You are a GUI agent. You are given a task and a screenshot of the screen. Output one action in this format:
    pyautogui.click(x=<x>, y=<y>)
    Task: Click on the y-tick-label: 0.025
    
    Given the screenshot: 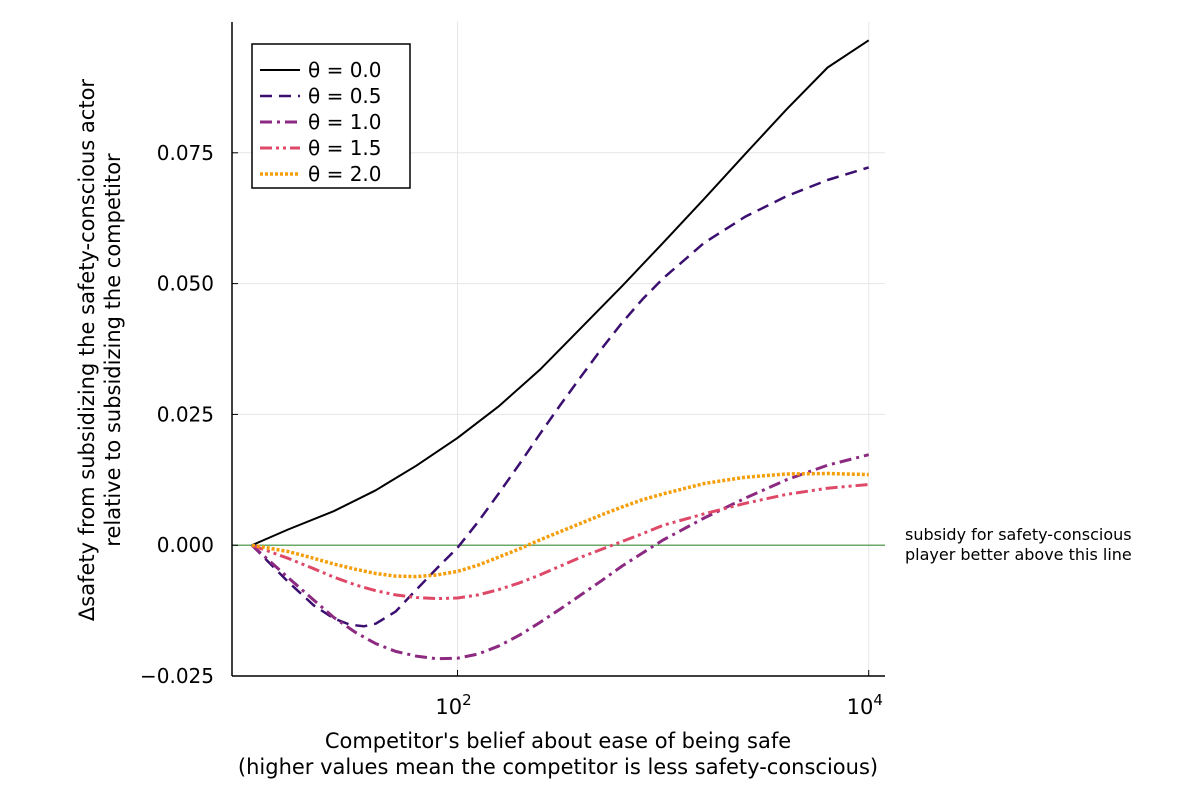 What is the action you would take?
    pyautogui.click(x=185, y=414)
    